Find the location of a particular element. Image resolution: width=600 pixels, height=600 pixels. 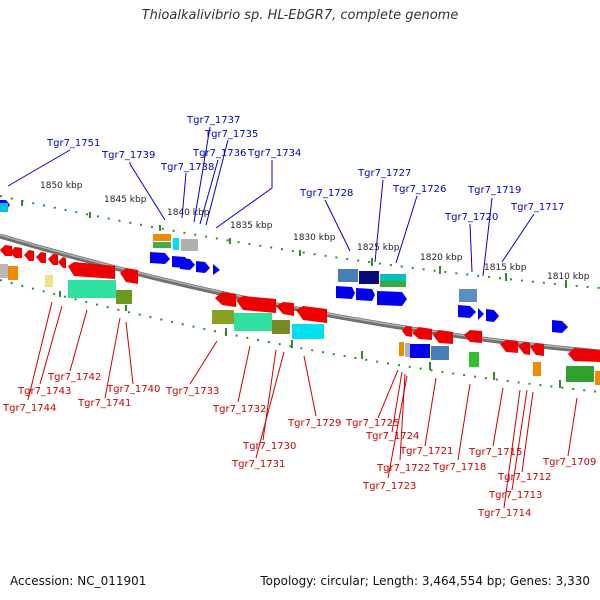

gene-label: Tgr7_1715 is located at coordinates (495, 452).